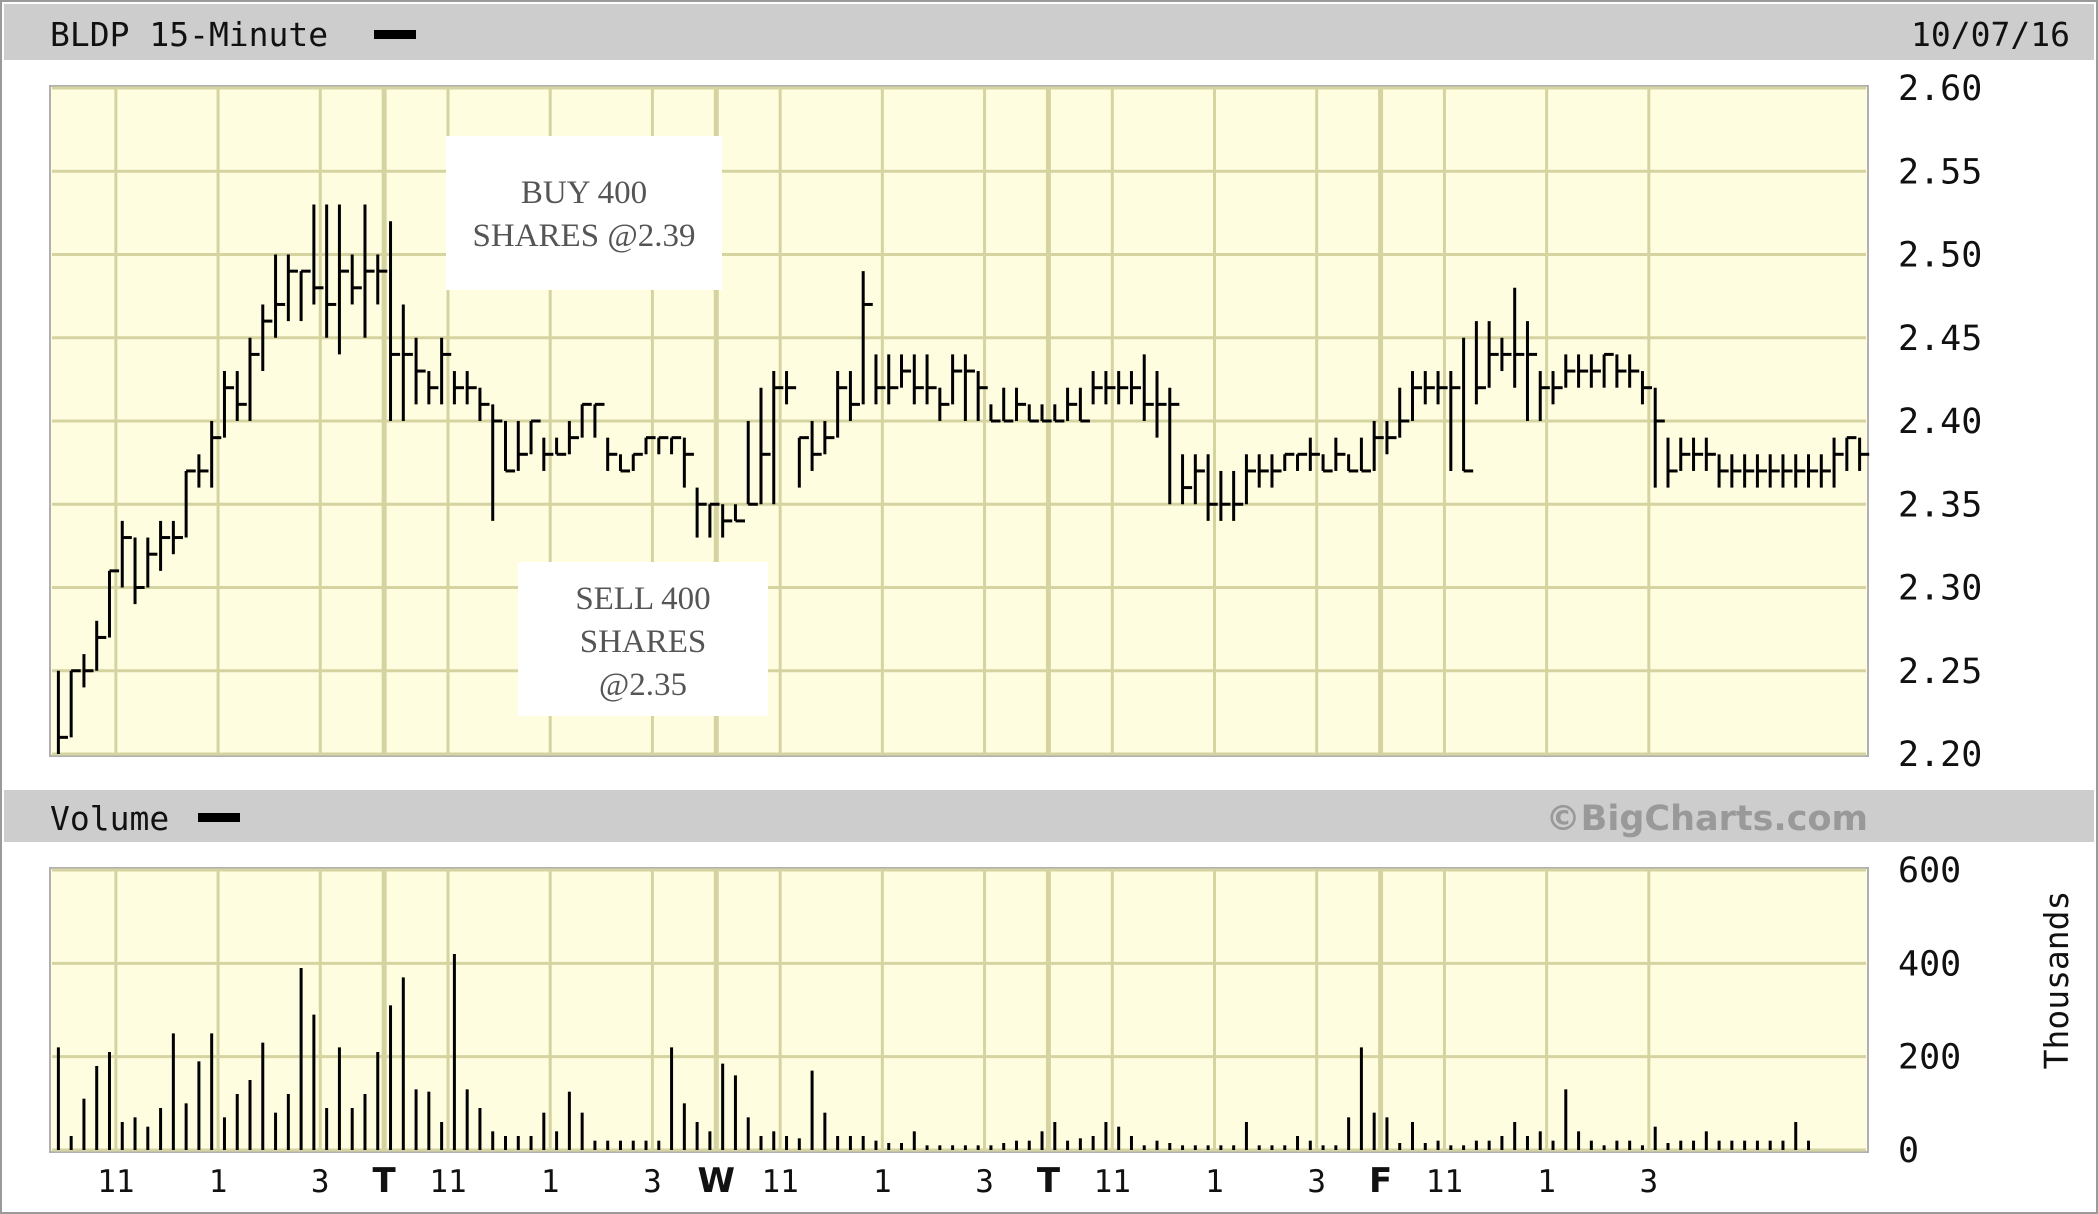 The height and width of the screenshot is (1214, 2098). I want to click on buy-annotation-line-1: BUY 400, so click(584, 193).